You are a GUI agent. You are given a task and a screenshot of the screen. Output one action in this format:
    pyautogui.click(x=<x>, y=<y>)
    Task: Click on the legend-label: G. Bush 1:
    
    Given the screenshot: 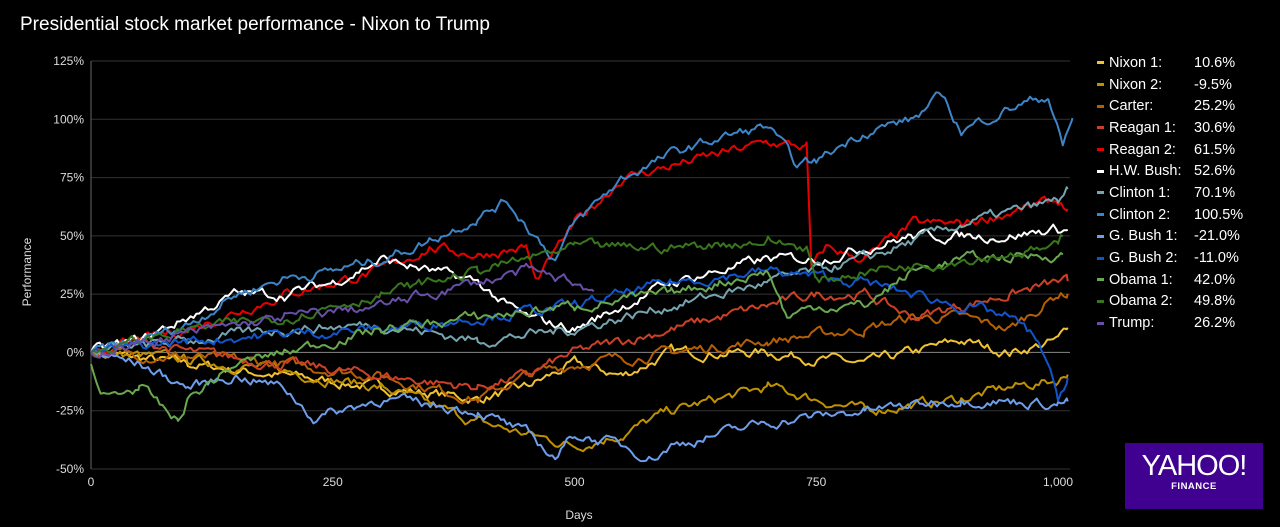 What is the action you would take?
    pyautogui.click(x=1143, y=236)
    